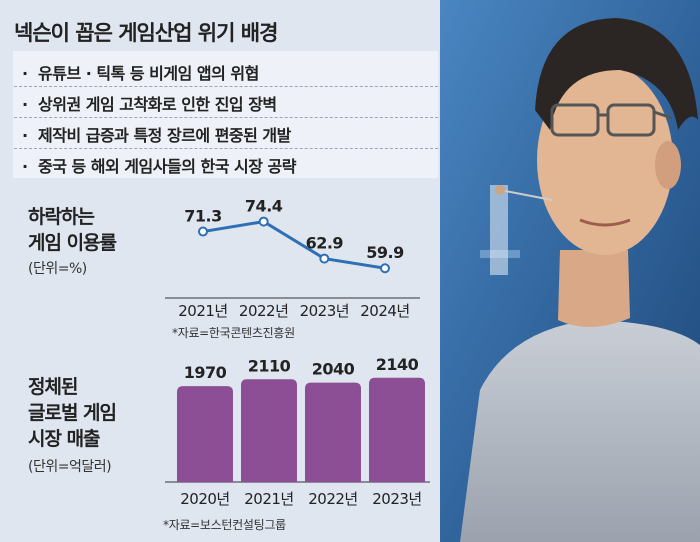 Image resolution: width=700 pixels, height=542 pixels. What do you see at coordinates (167, 166) in the screenshot?
I see `reason-text: 중국 등 해외 게임사들의 한국 시장 공략` at bounding box center [167, 166].